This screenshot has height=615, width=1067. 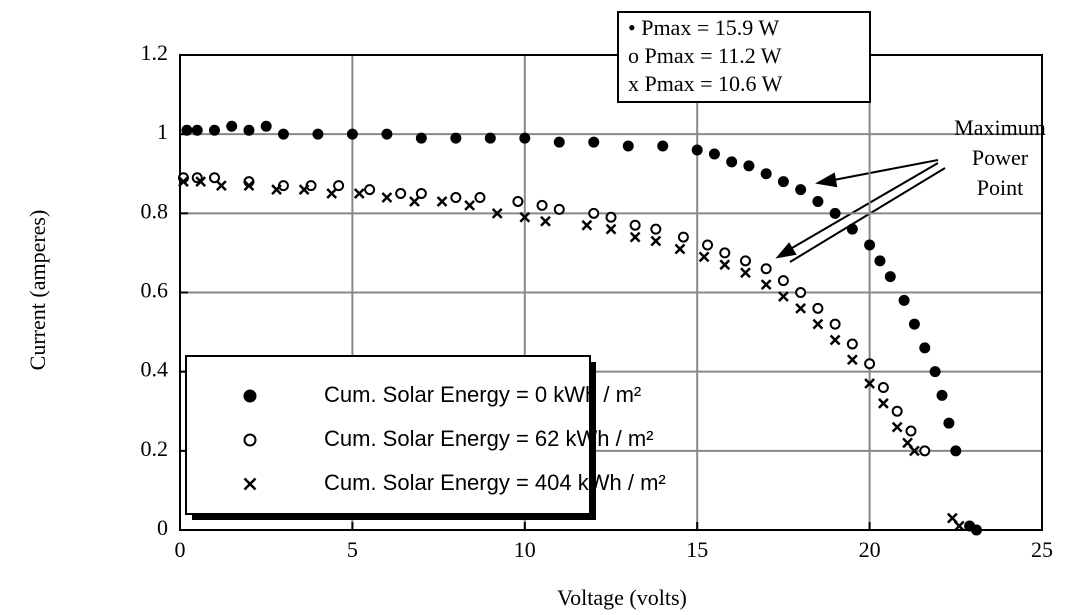 What do you see at coordinates (155, 369) in the screenshot?
I see `y-tick-label: 0.4` at bounding box center [155, 369].